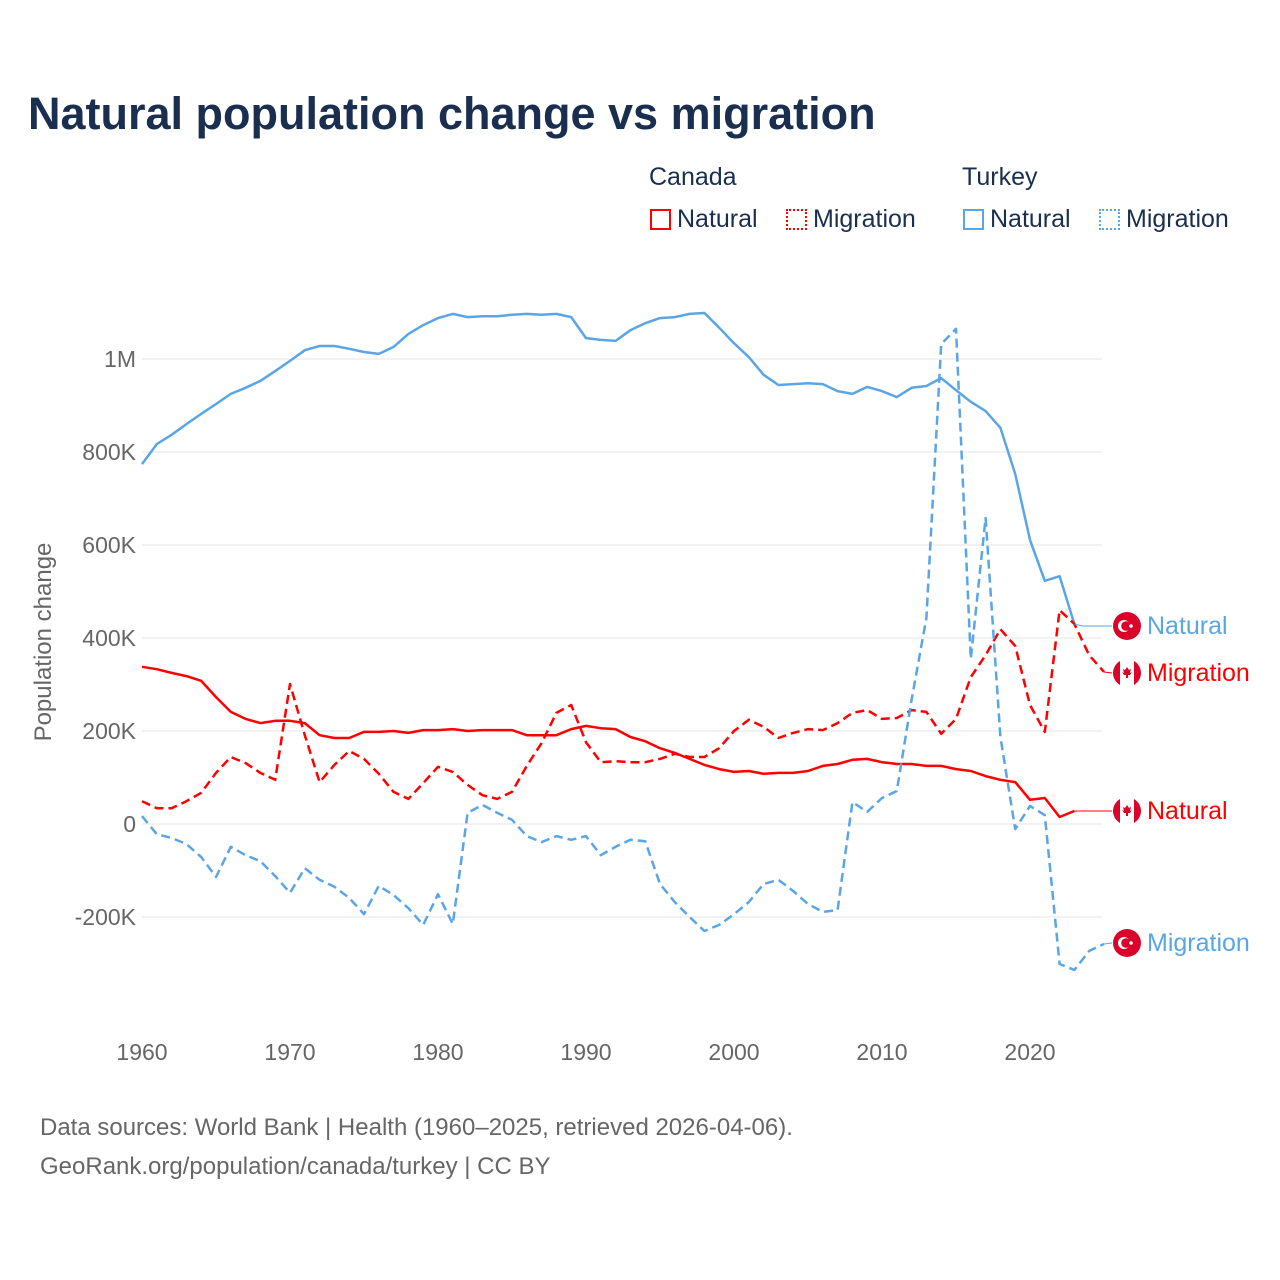 This screenshot has width=1280, height=1280. What do you see at coordinates (437, 1052) in the screenshot?
I see `x-tick-label: 1980` at bounding box center [437, 1052].